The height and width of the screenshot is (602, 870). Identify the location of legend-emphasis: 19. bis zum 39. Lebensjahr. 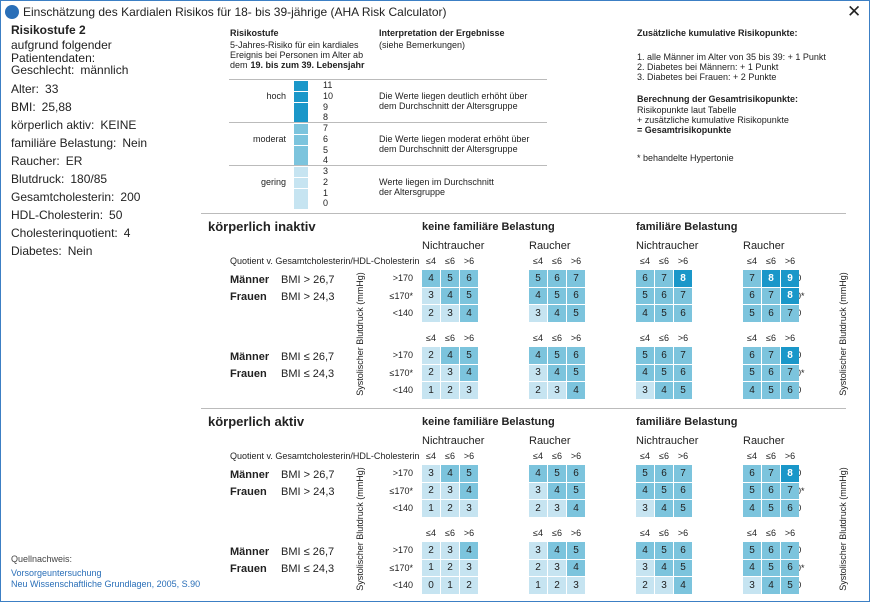
(307, 65).